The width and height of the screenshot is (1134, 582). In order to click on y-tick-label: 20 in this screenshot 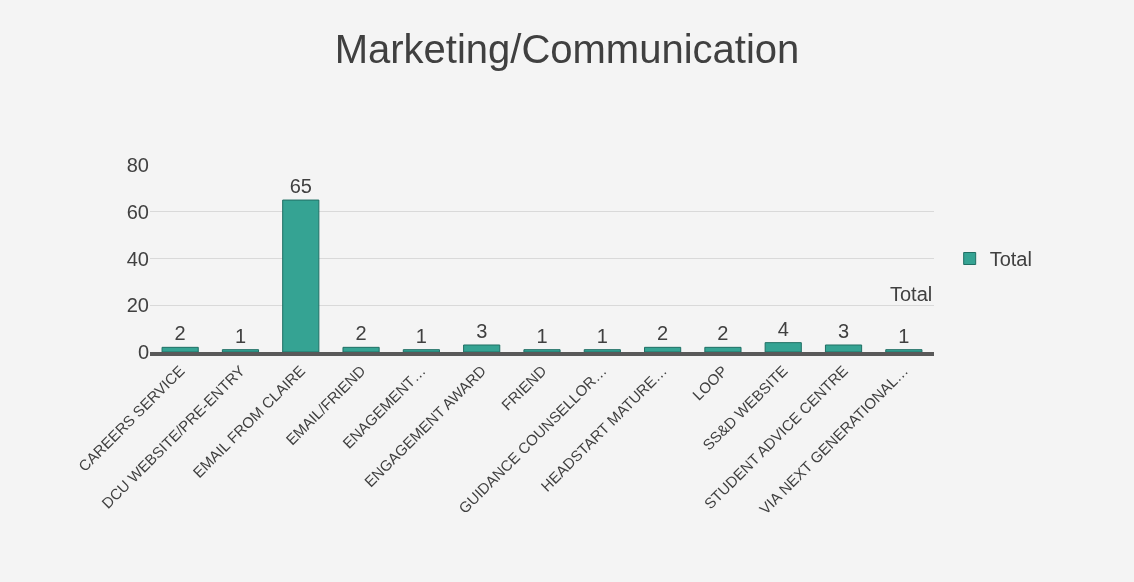, I will do `click(137, 305)`.